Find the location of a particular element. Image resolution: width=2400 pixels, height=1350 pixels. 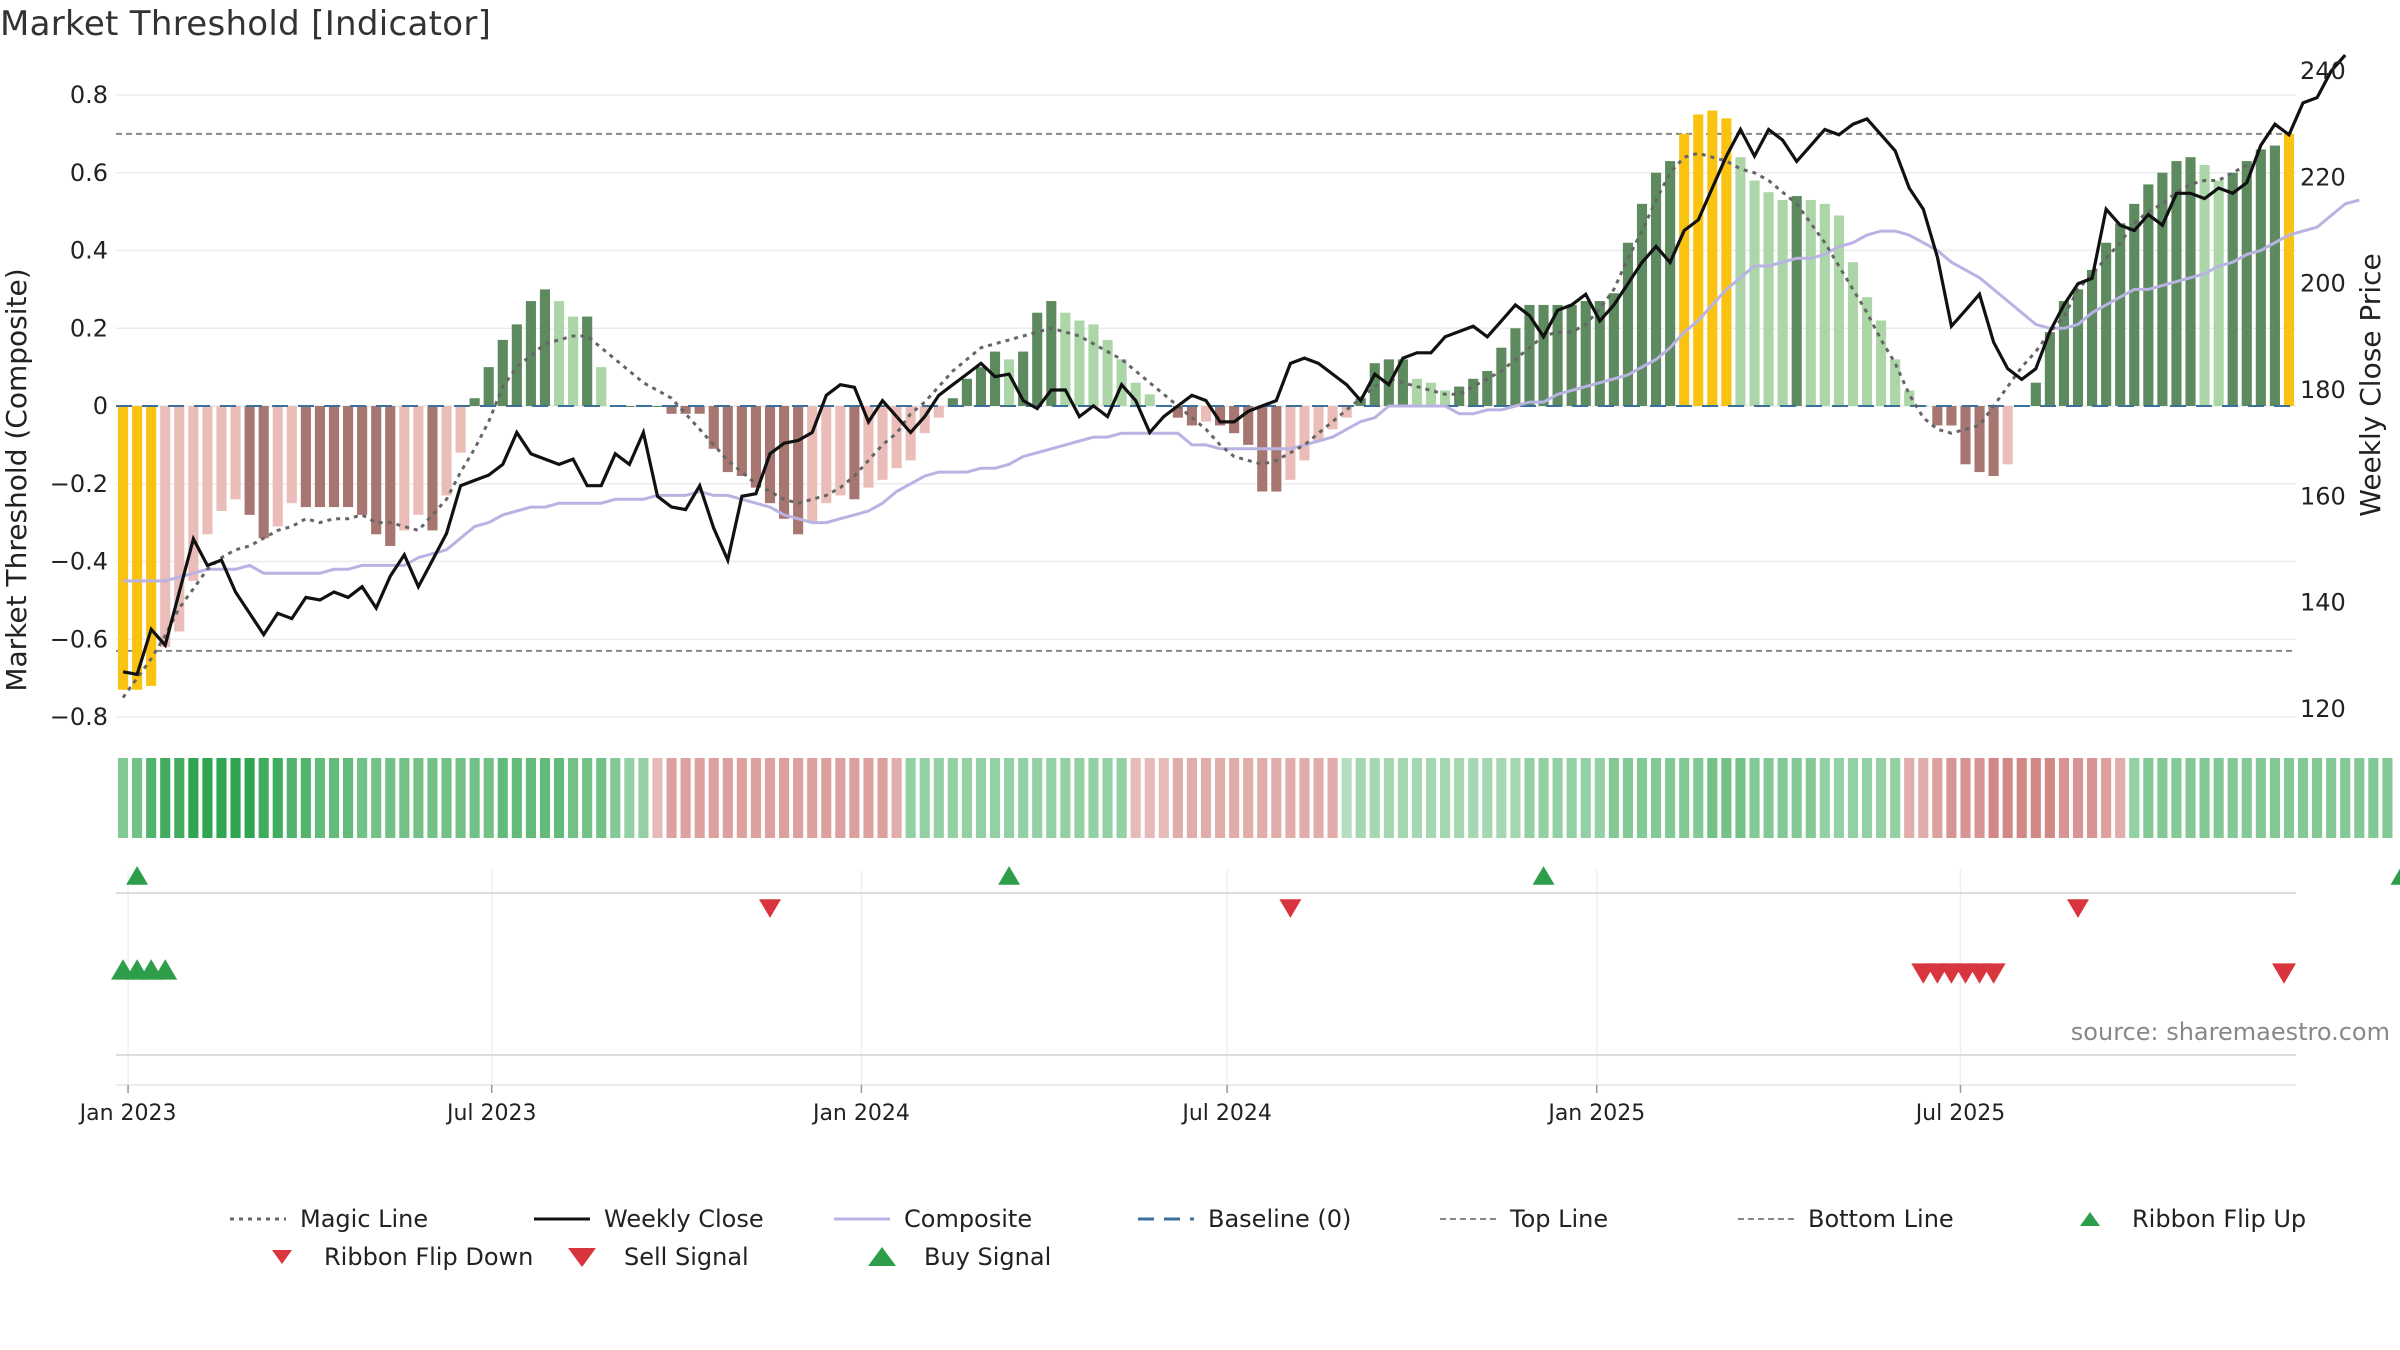

y-tick-label: 0.6 is located at coordinates (89, 173).